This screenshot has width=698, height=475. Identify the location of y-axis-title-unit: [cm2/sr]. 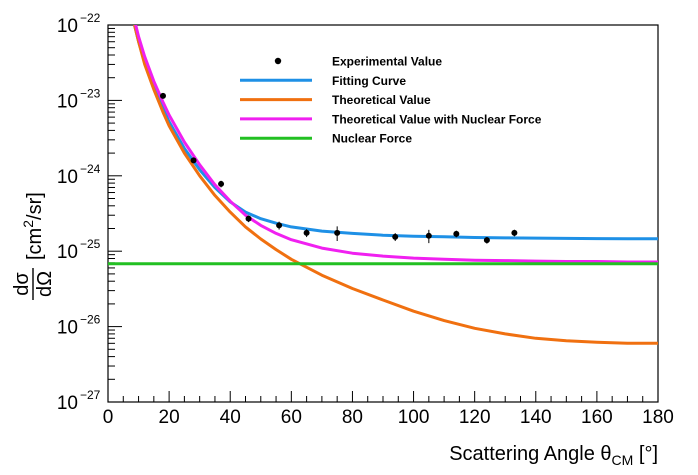
(33, 226).